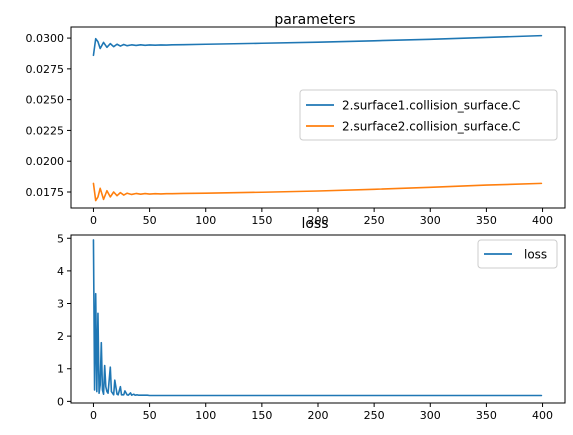 Image resolution: width=573 pixels, height=435 pixels. Describe the element at coordinates (64, 320) in the screenshot. I see `loss-y-axis: 0 1 2 3 4 5` at that location.